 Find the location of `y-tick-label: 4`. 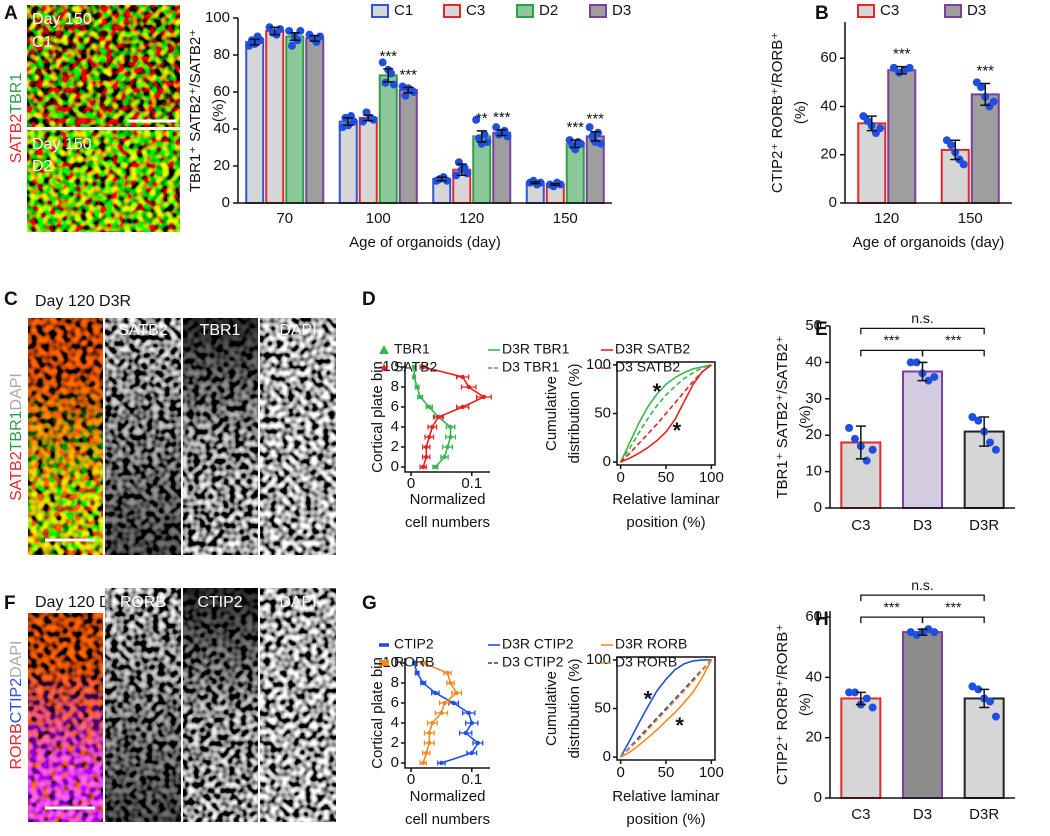

y-tick-label: 4 is located at coordinates (395, 722).